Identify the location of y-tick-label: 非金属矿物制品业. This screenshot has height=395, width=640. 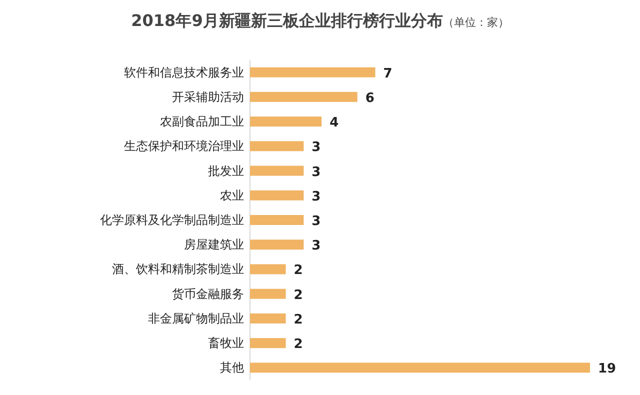
(196, 318).